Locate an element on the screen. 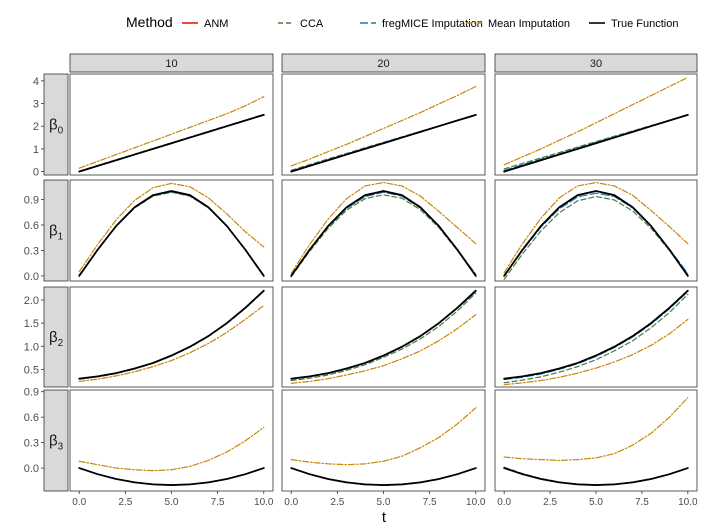  y-tick-label: 4 is located at coordinates (36, 82).